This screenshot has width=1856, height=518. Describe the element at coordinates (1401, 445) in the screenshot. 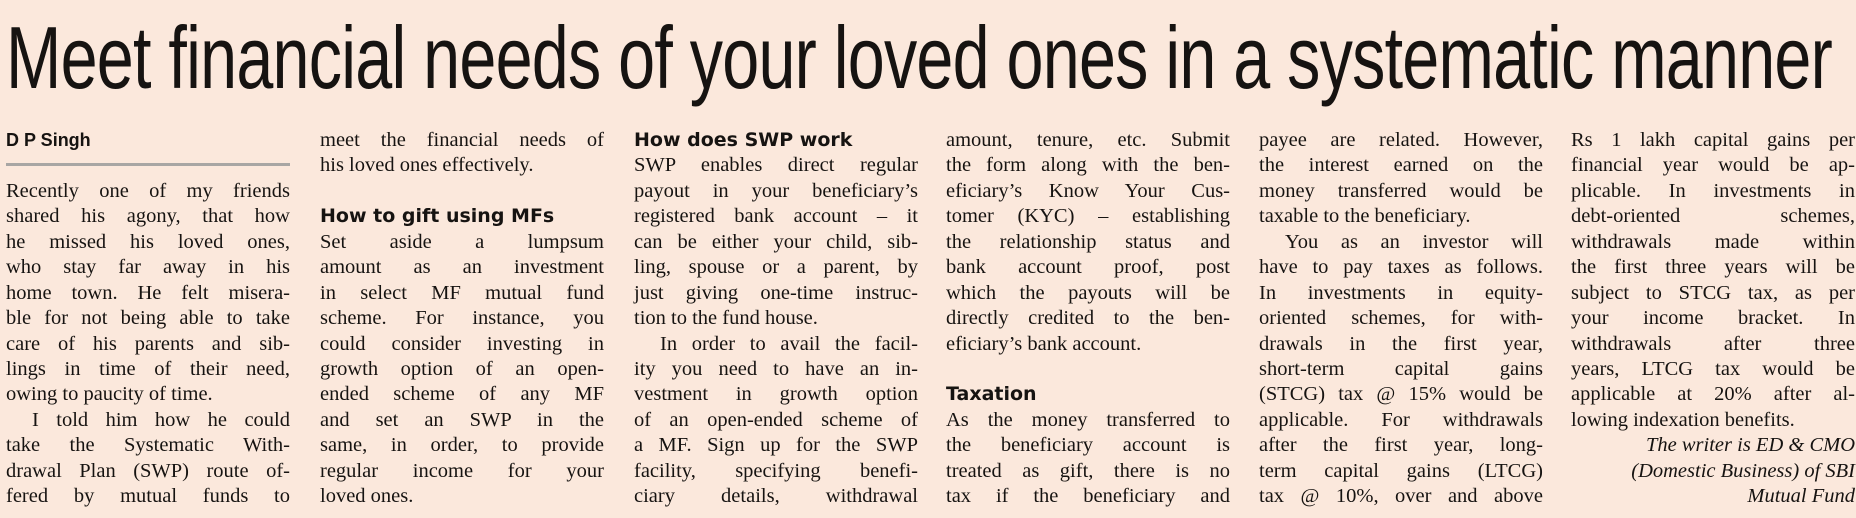

I see `paragraph-line-row: after the first year, long-` at that location.